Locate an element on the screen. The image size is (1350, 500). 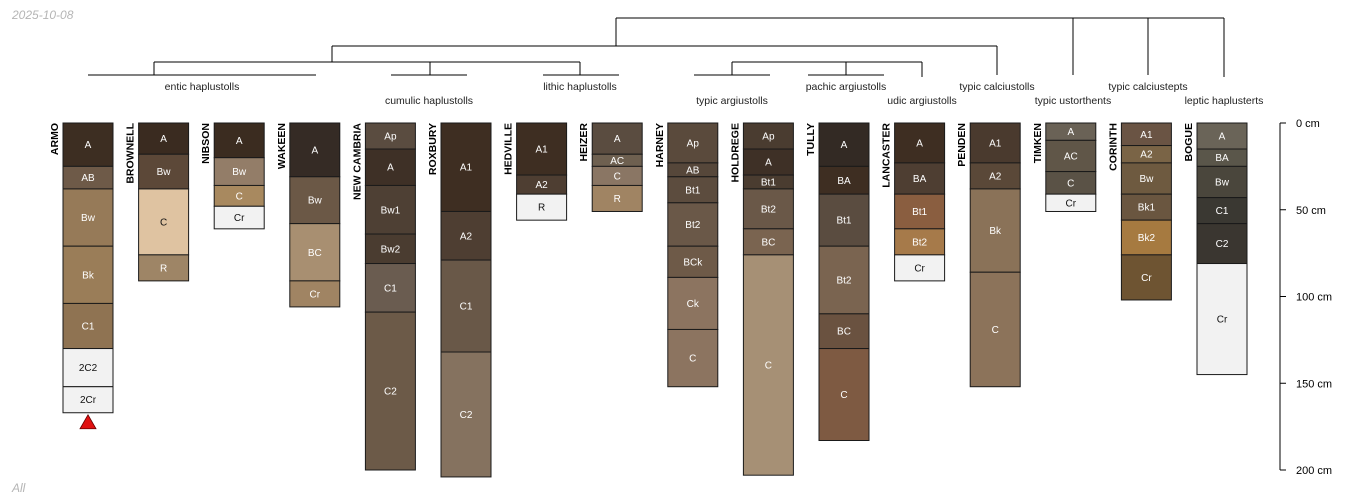
profile-holdrege: HOLDREGE Ap A Bt1 Bt2 BC C is located at coordinates (761, 299).